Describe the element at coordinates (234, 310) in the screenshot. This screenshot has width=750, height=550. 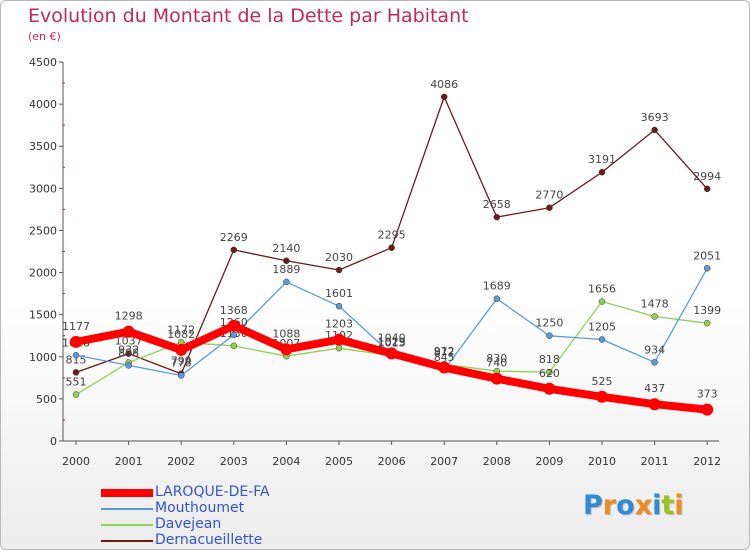
I see `data-label: 1368` at that location.